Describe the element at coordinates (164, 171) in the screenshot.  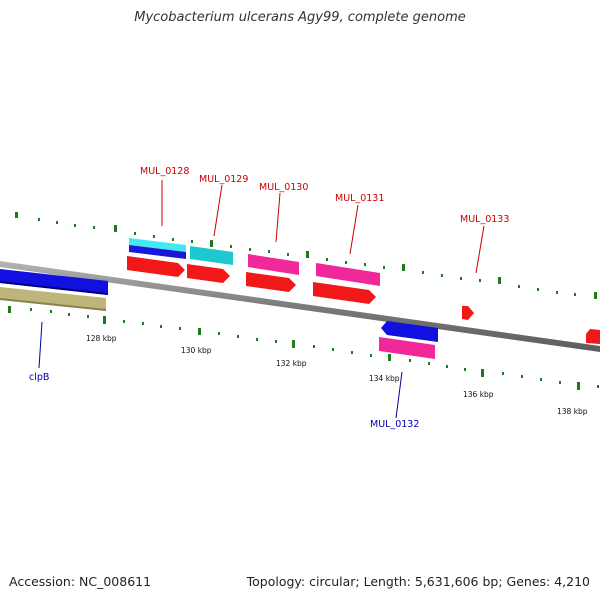
I see `label-mul-0128: MUL_0128` at that location.